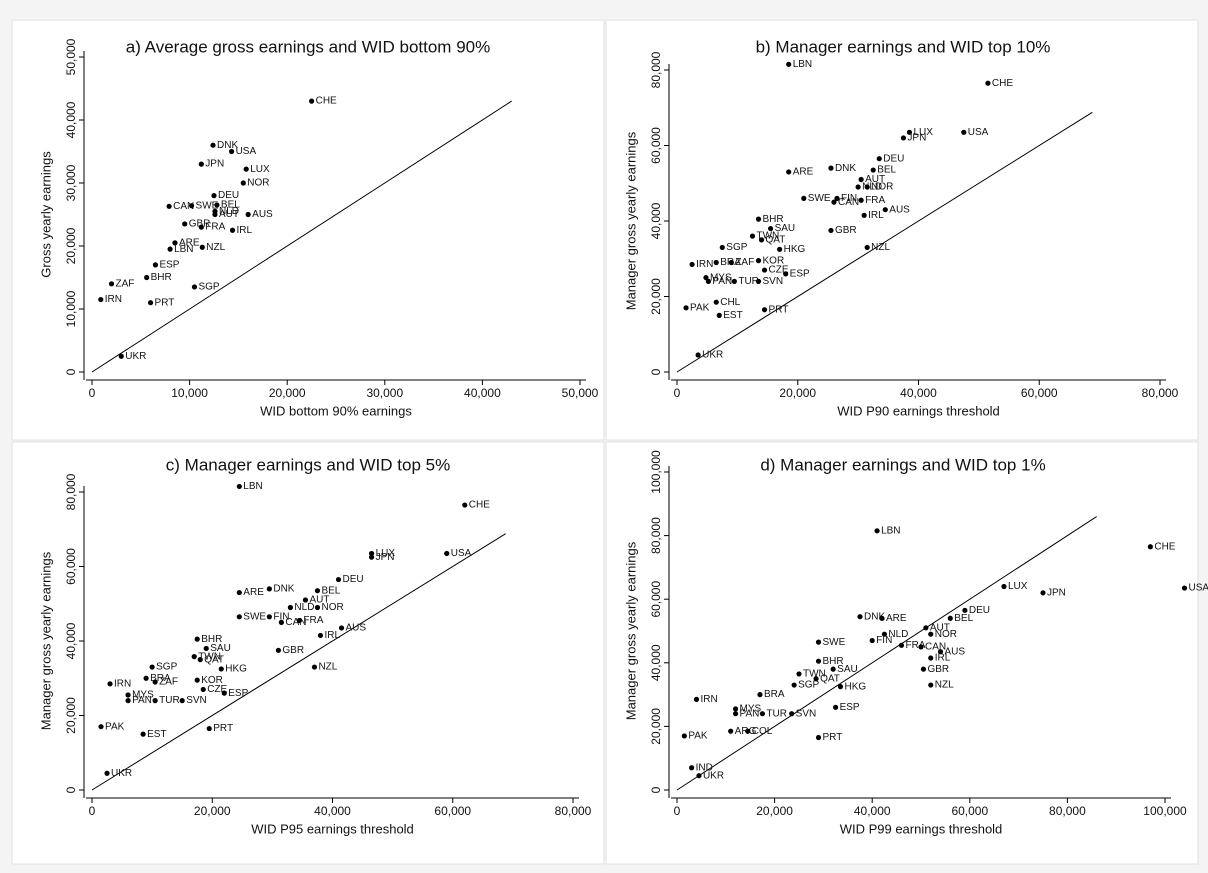 The image size is (1208, 873). I want to click on point-label: IRL, so click(876, 215).